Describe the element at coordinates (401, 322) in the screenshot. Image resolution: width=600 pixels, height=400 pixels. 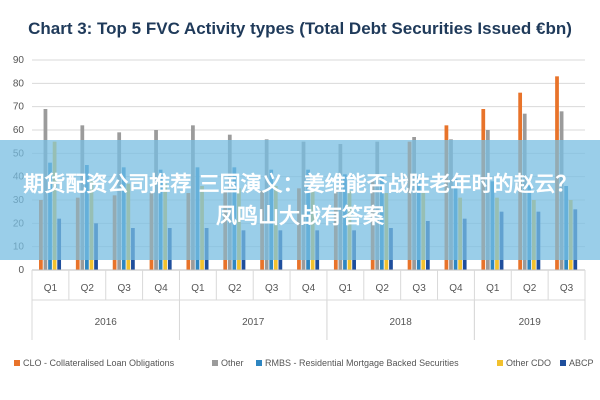
I see `year-label: 2018` at that location.